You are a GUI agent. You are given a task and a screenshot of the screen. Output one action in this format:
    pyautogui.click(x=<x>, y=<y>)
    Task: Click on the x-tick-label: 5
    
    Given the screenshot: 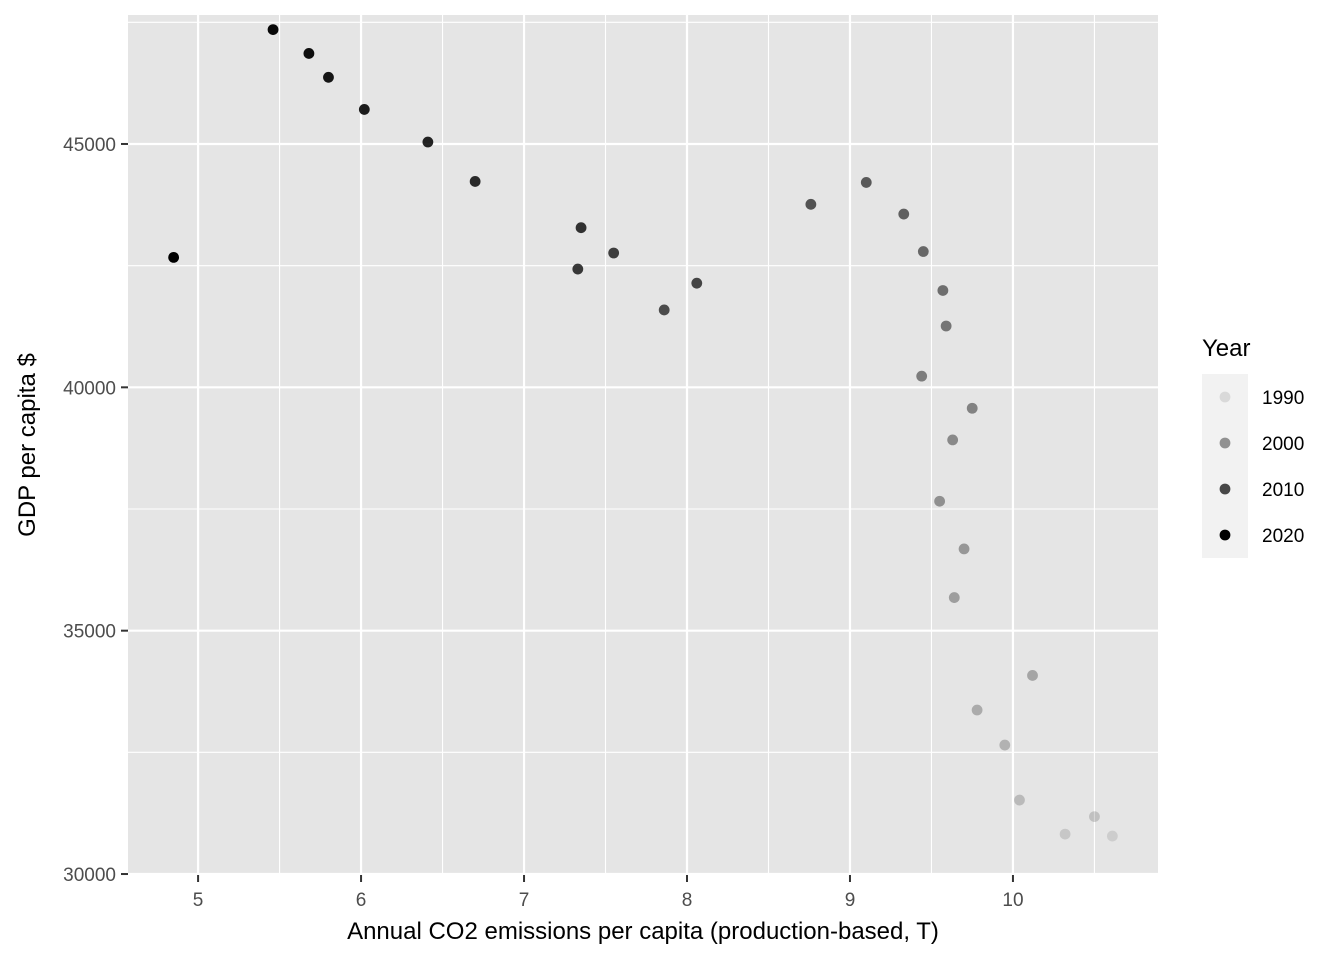 What is the action you would take?
    pyautogui.click(x=198, y=900)
    